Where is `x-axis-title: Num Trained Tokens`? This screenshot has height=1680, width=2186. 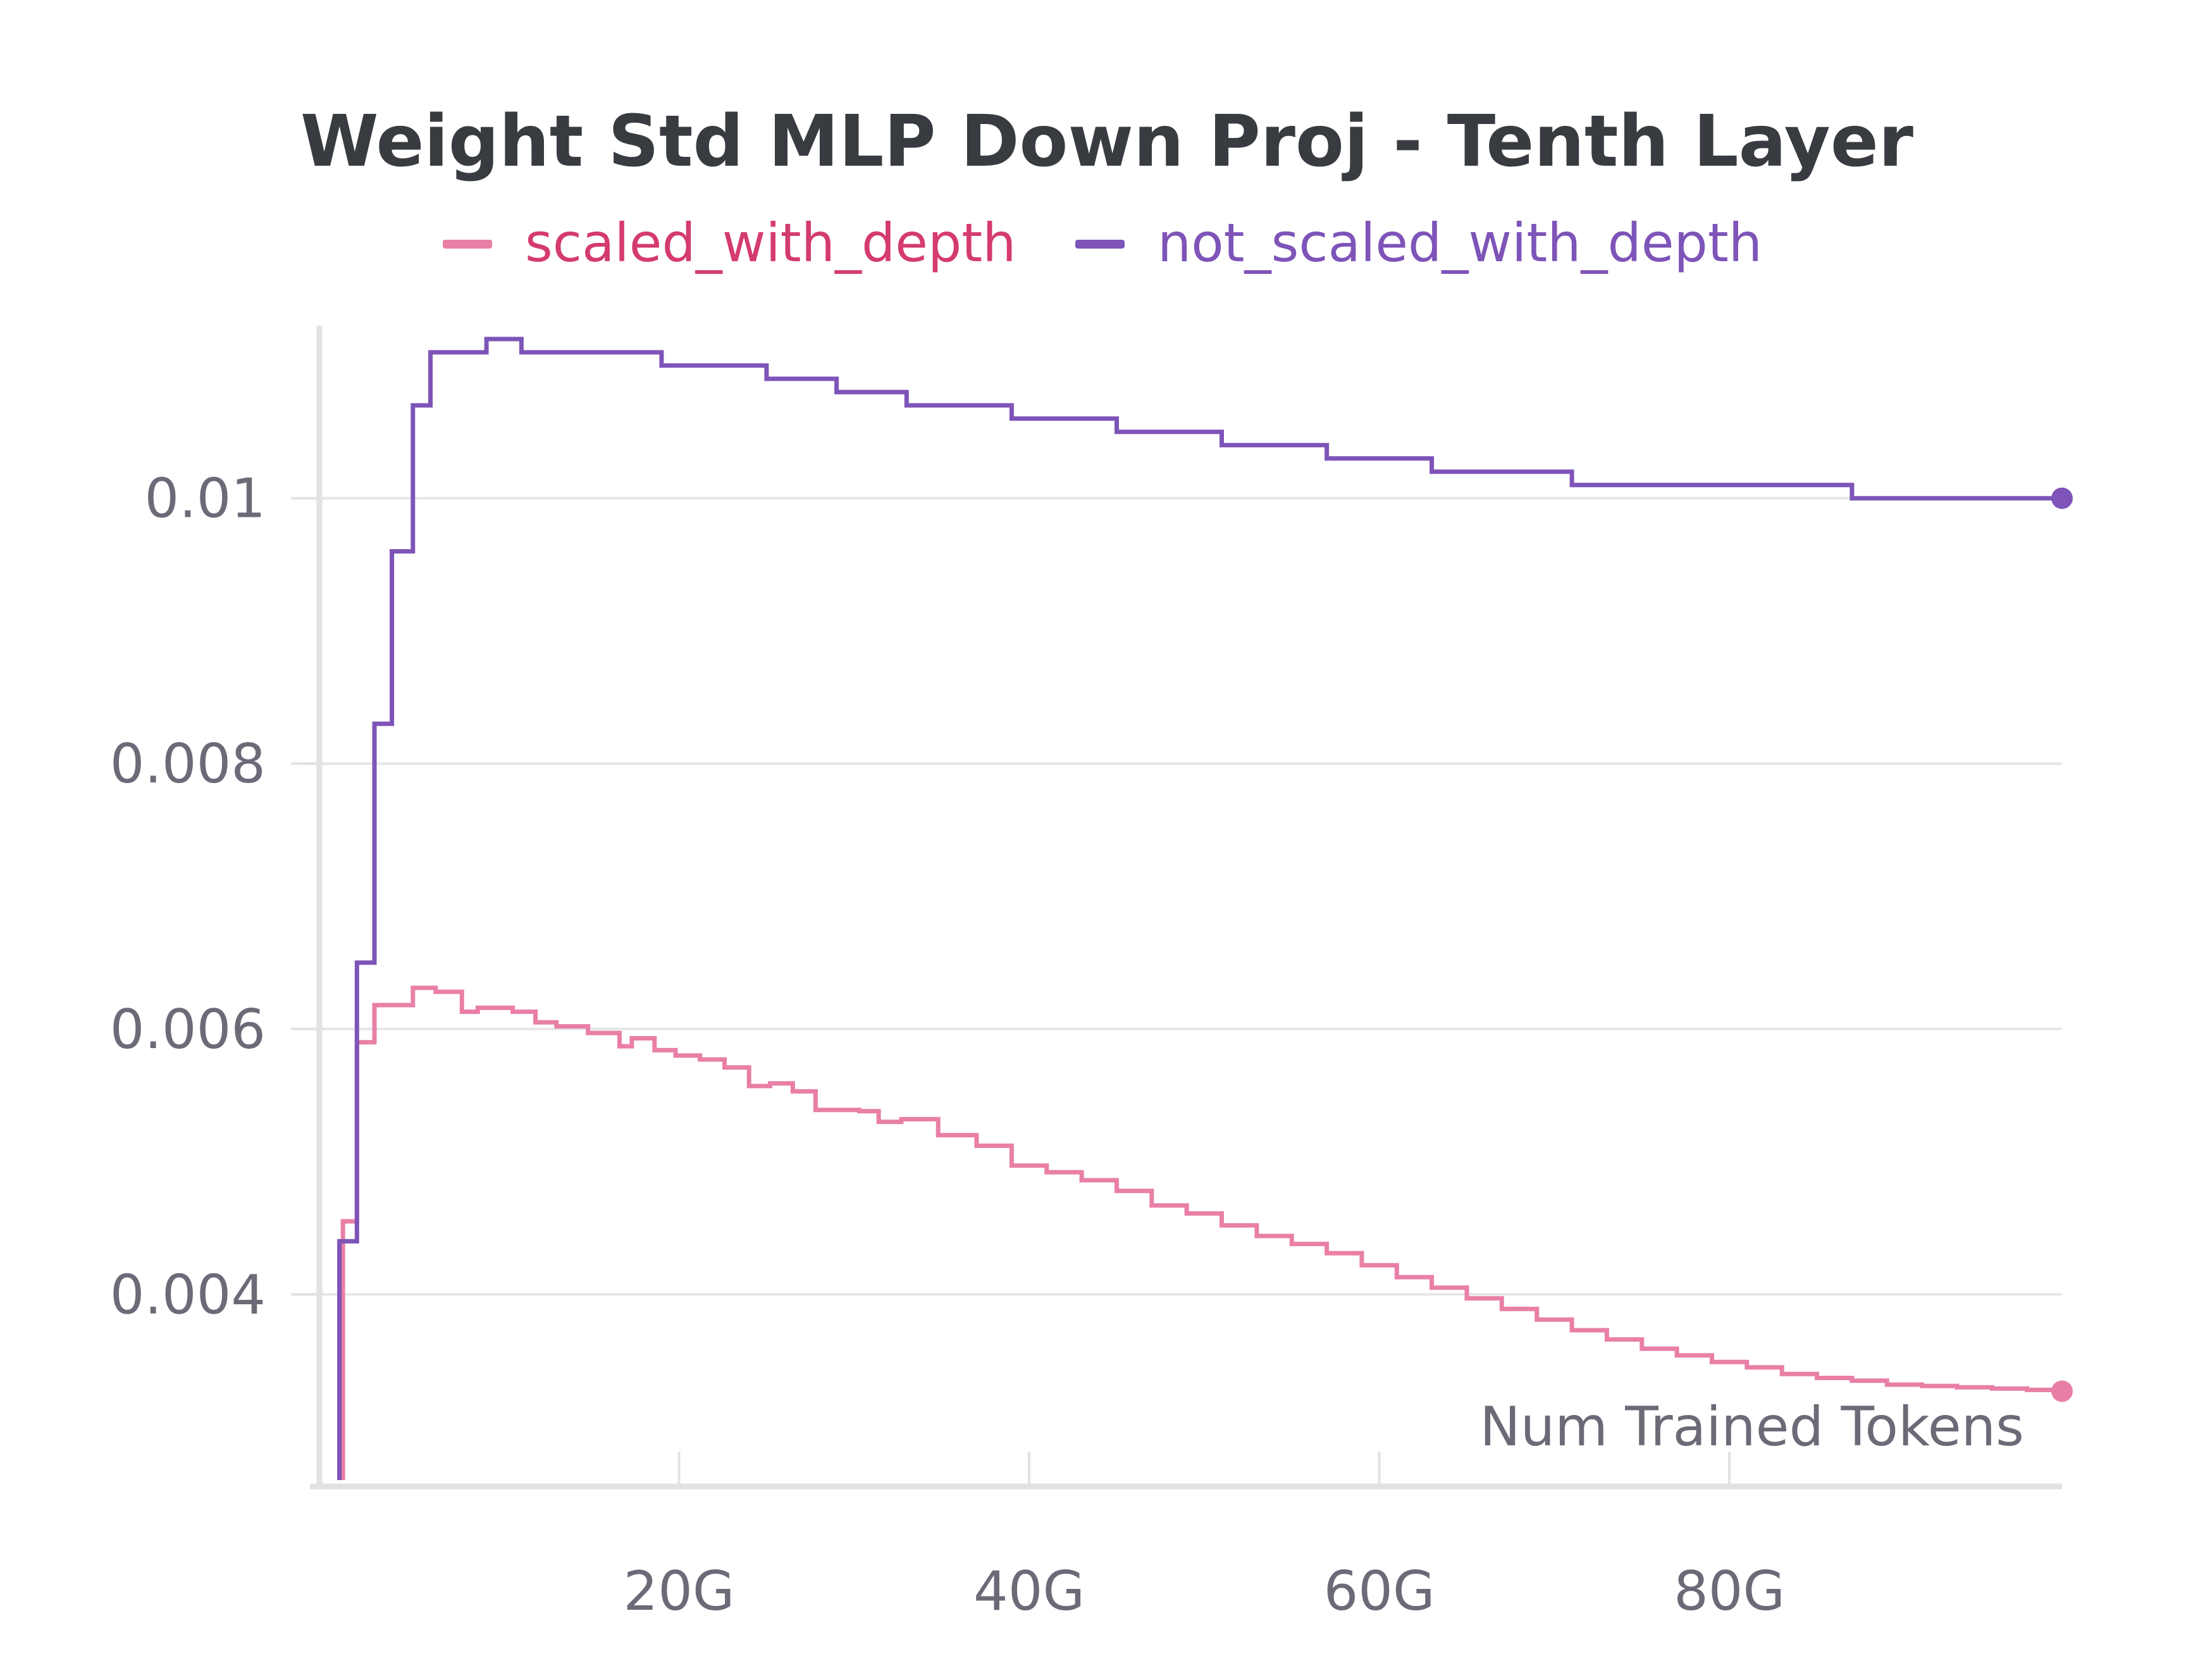 x-axis-title: Num Trained Tokens is located at coordinates (1751, 1427).